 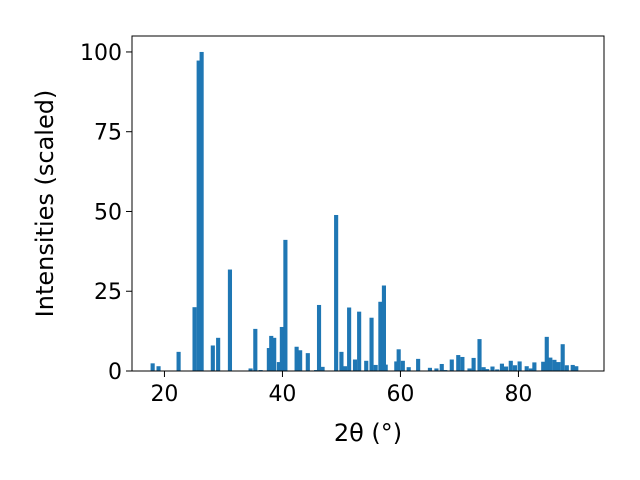 I want to click on y-tick-label: 75, so click(x=108, y=133).